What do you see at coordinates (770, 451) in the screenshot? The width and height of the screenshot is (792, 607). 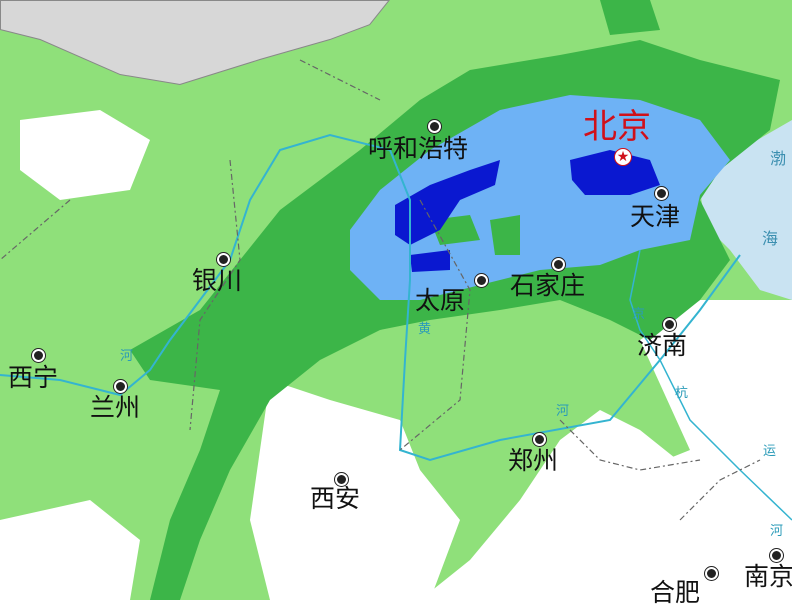 I see `river-label: 运` at bounding box center [770, 451].